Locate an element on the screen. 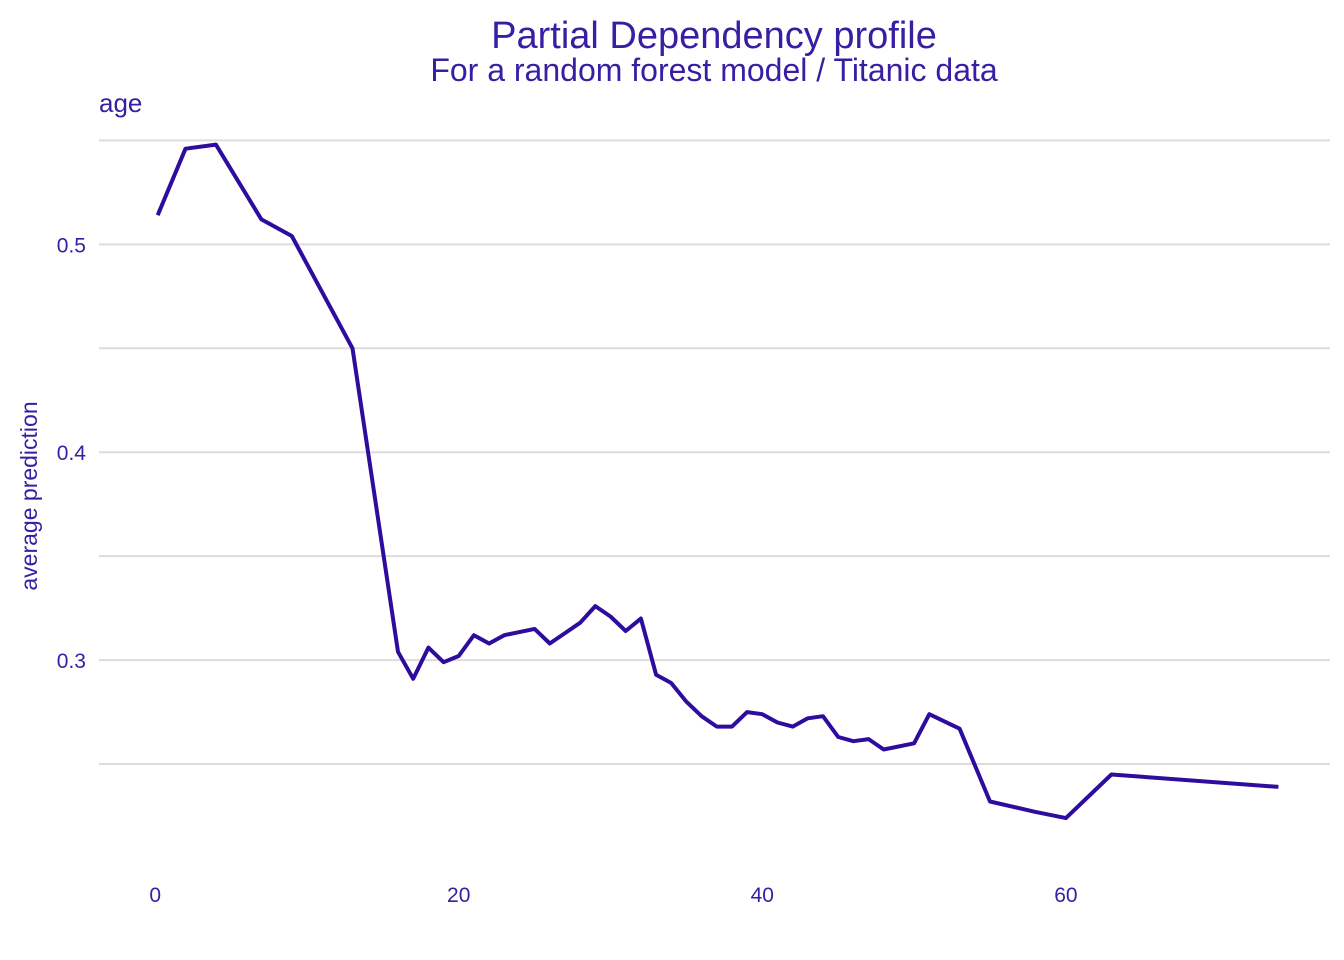 The image size is (1344, 960). chart-title: Partial Dependency profile is located at coordinates (714, 36).